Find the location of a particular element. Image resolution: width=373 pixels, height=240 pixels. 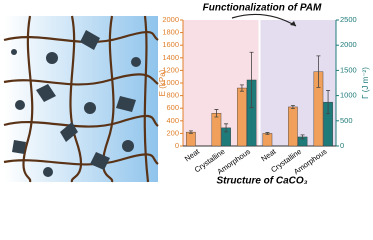

y-tick-label: 200 is located at coordinates (172, 132).